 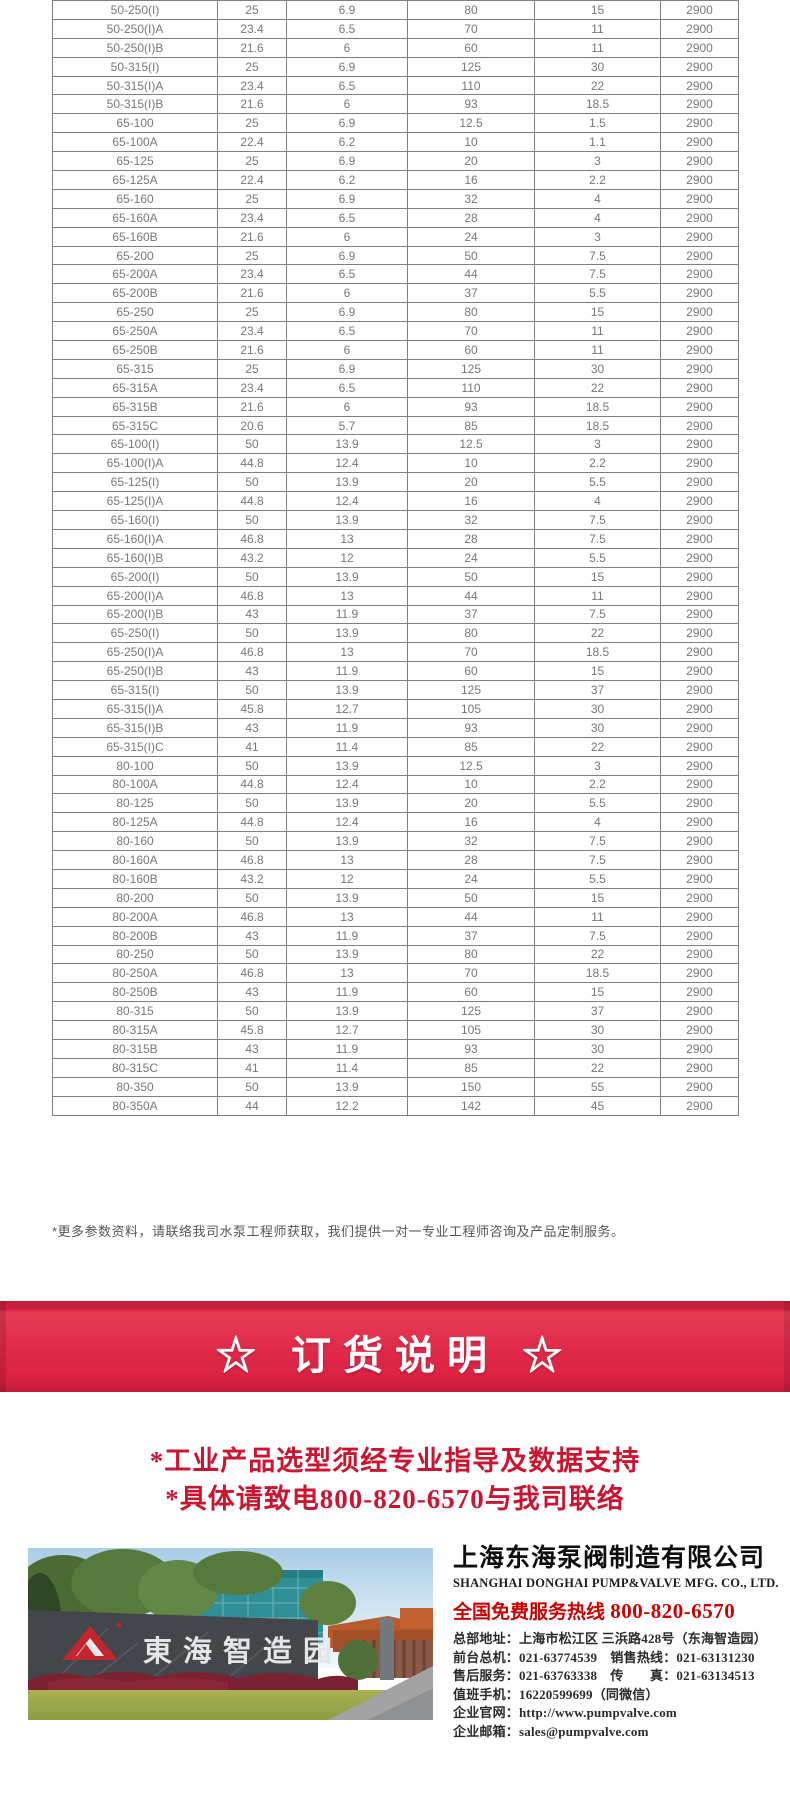 What do you see at coordinates (135, 198) in the screenshot?
I see `table-cell: 65-160` at bounding box center [135, 198].